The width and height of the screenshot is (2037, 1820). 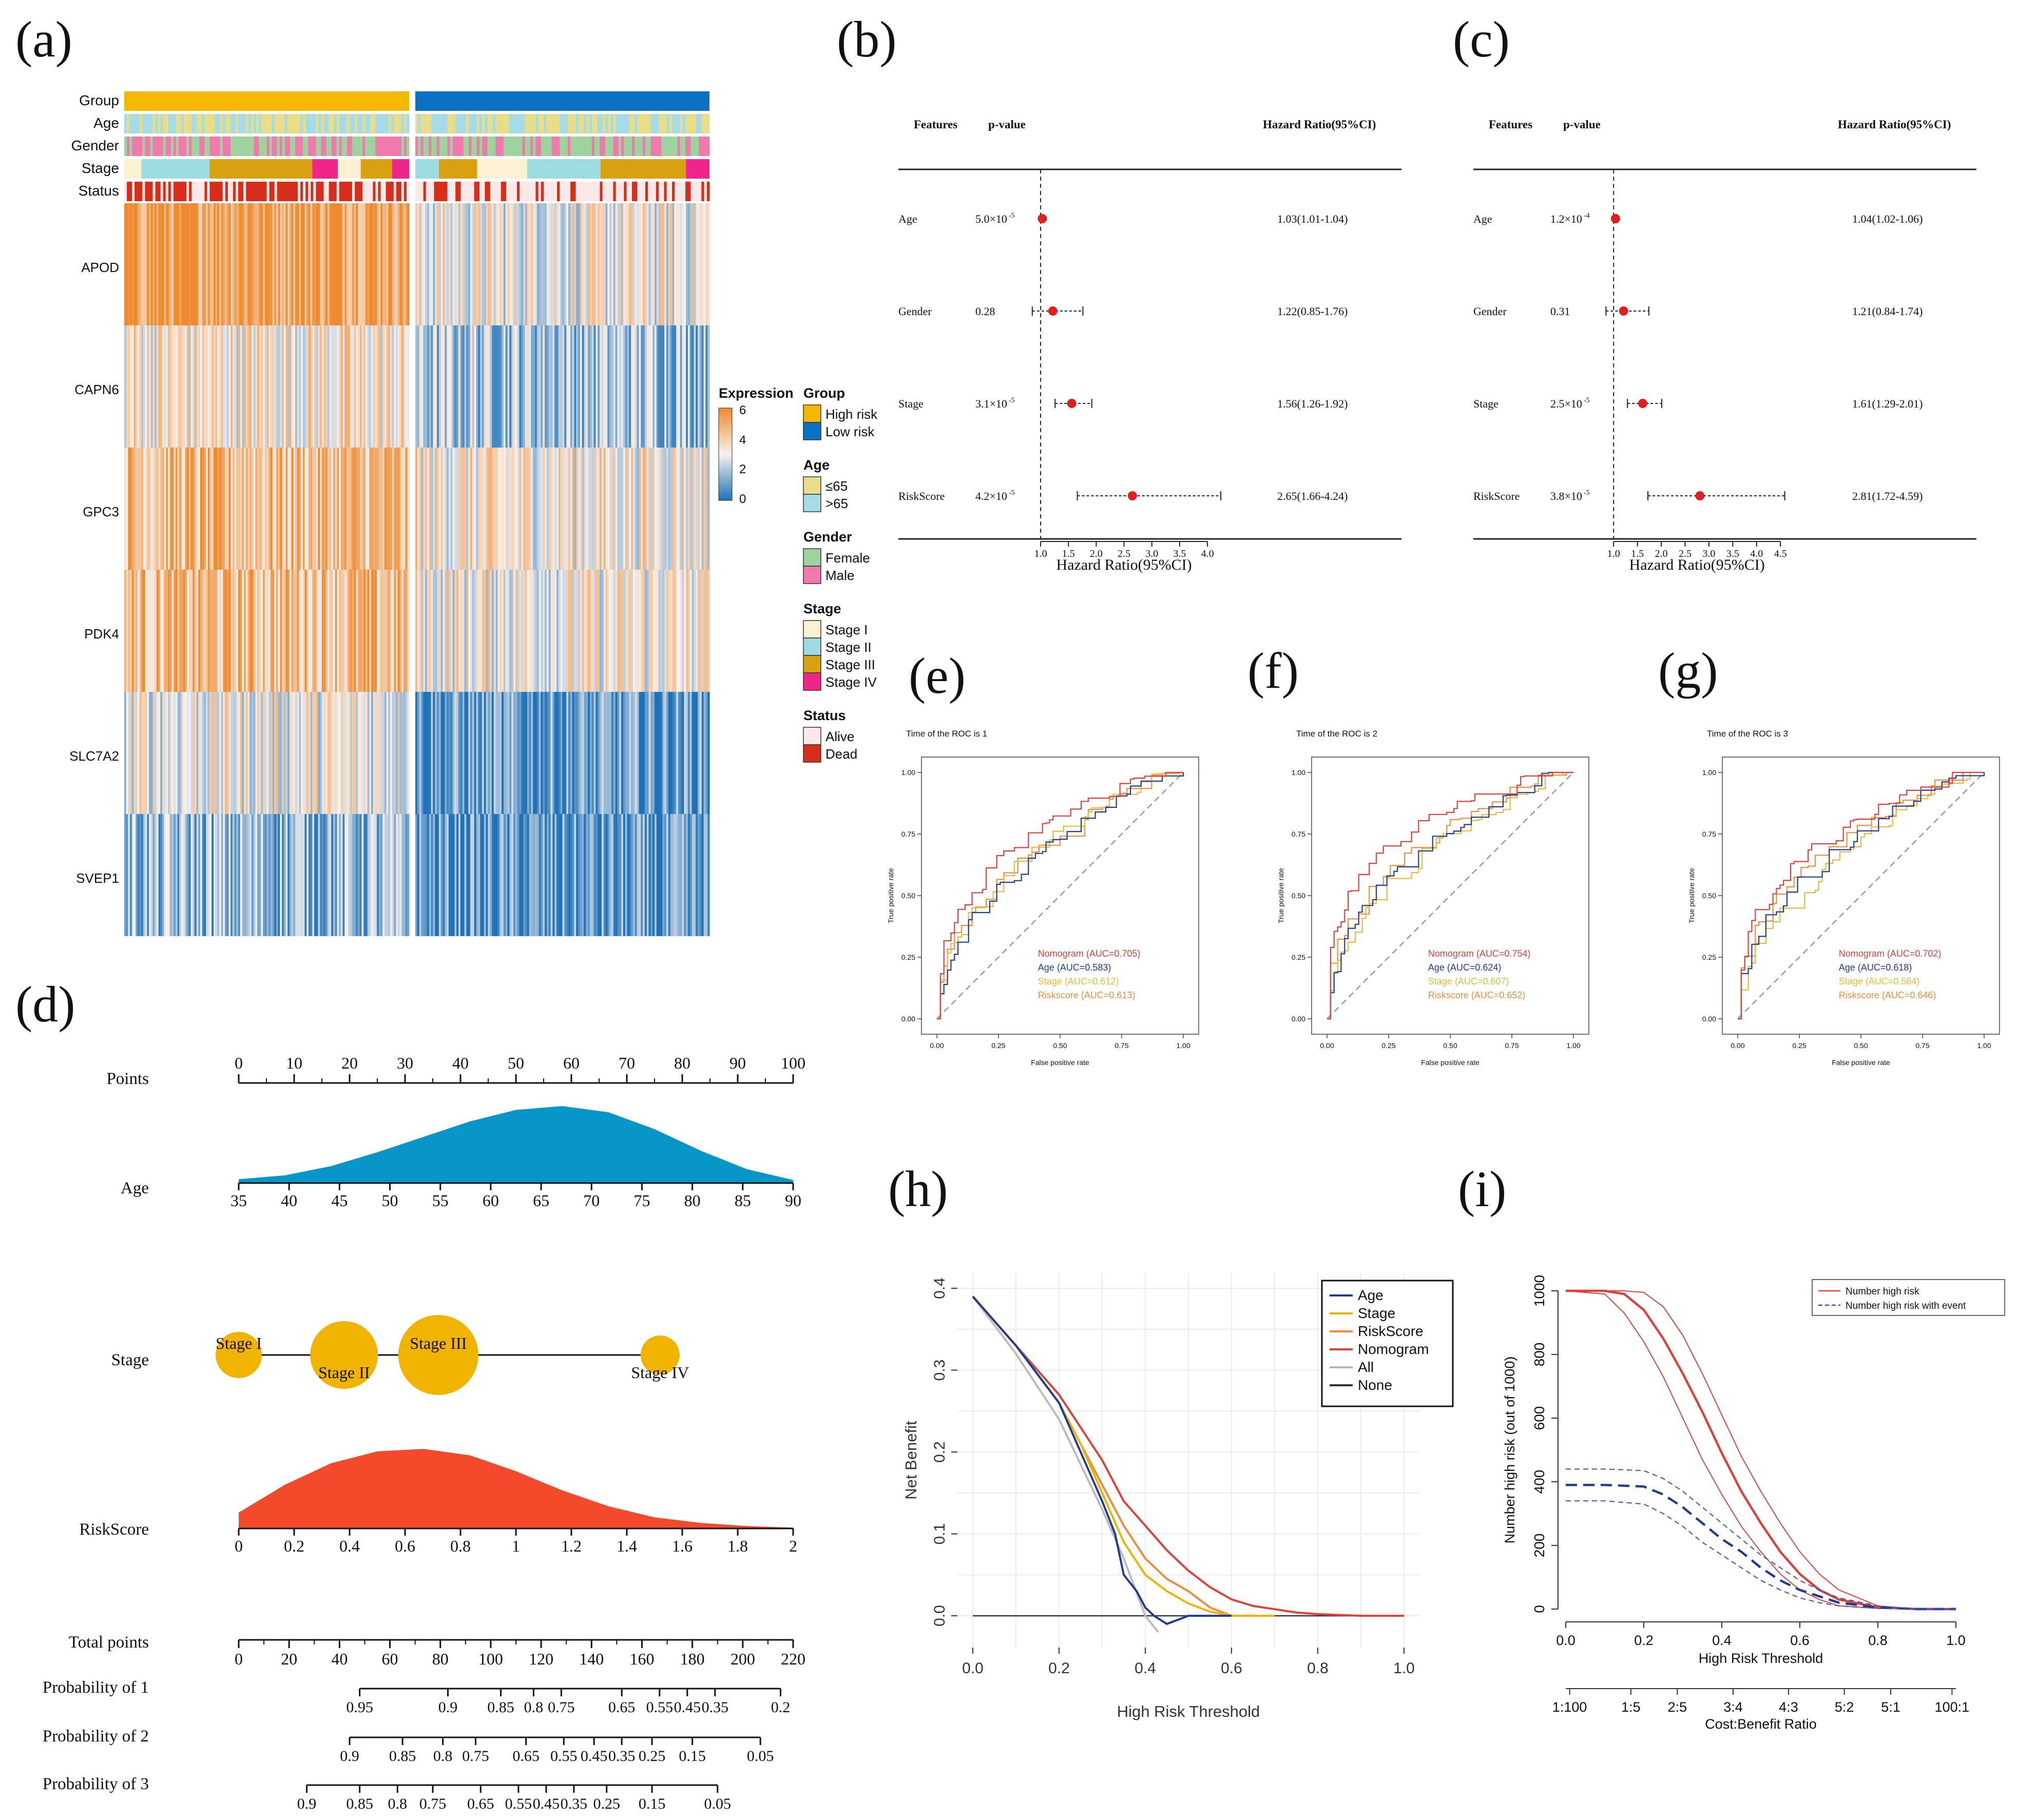 I want to click on prob3-tick-label: 0.85, so click(x=359, y=1803).